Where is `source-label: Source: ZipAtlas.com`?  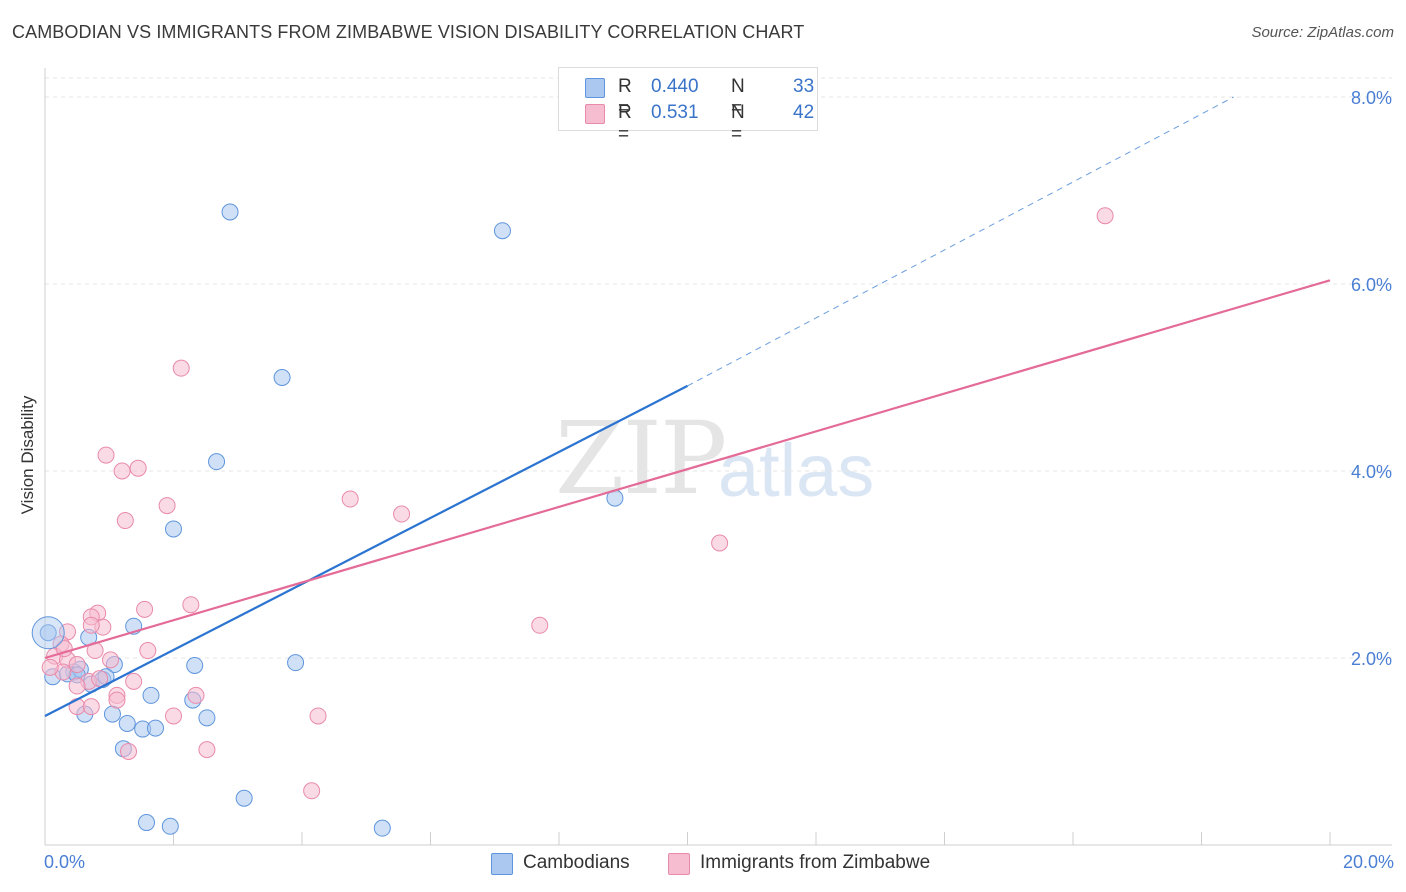 source-label: Source: ZipAtlas.com is located at coordinates (1322, 32).